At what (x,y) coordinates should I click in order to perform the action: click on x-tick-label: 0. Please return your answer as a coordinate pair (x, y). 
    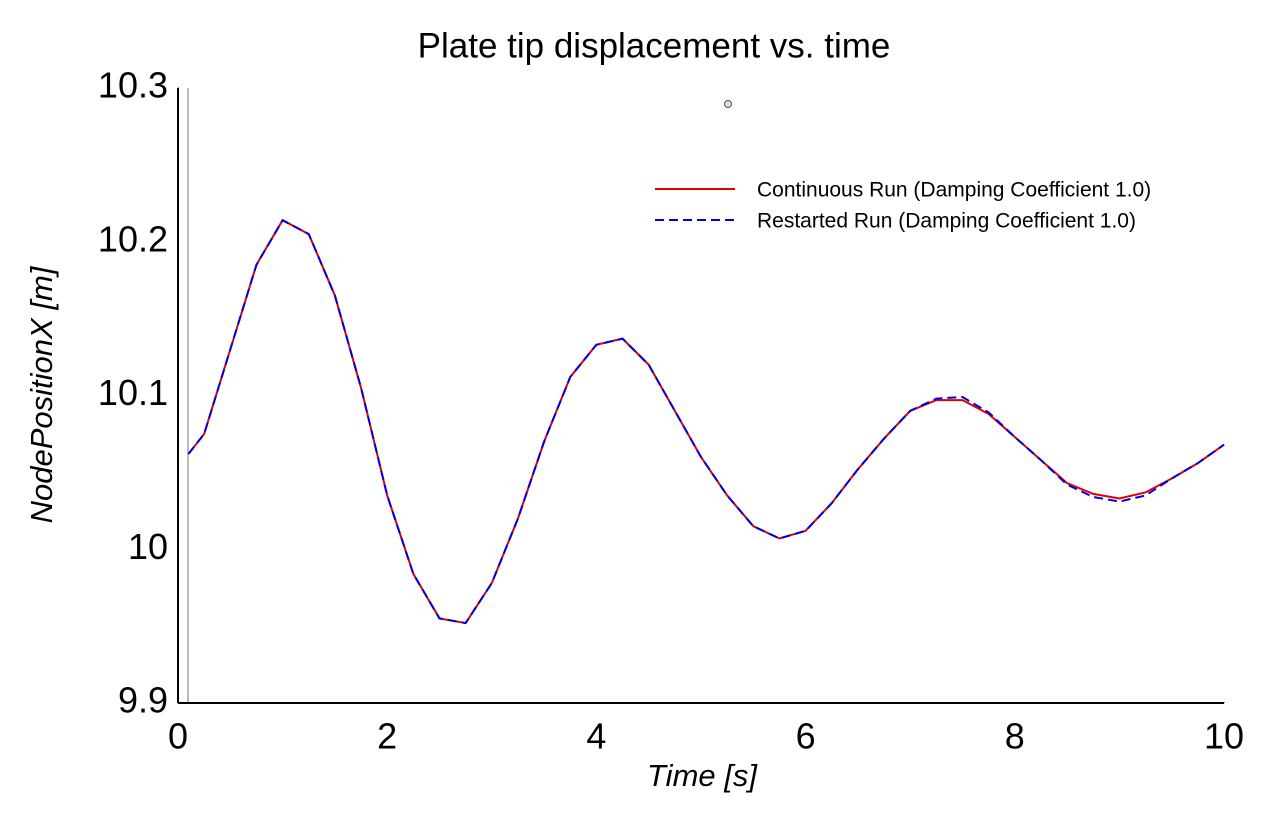
    Looking at the image, I should click on (178, 736).